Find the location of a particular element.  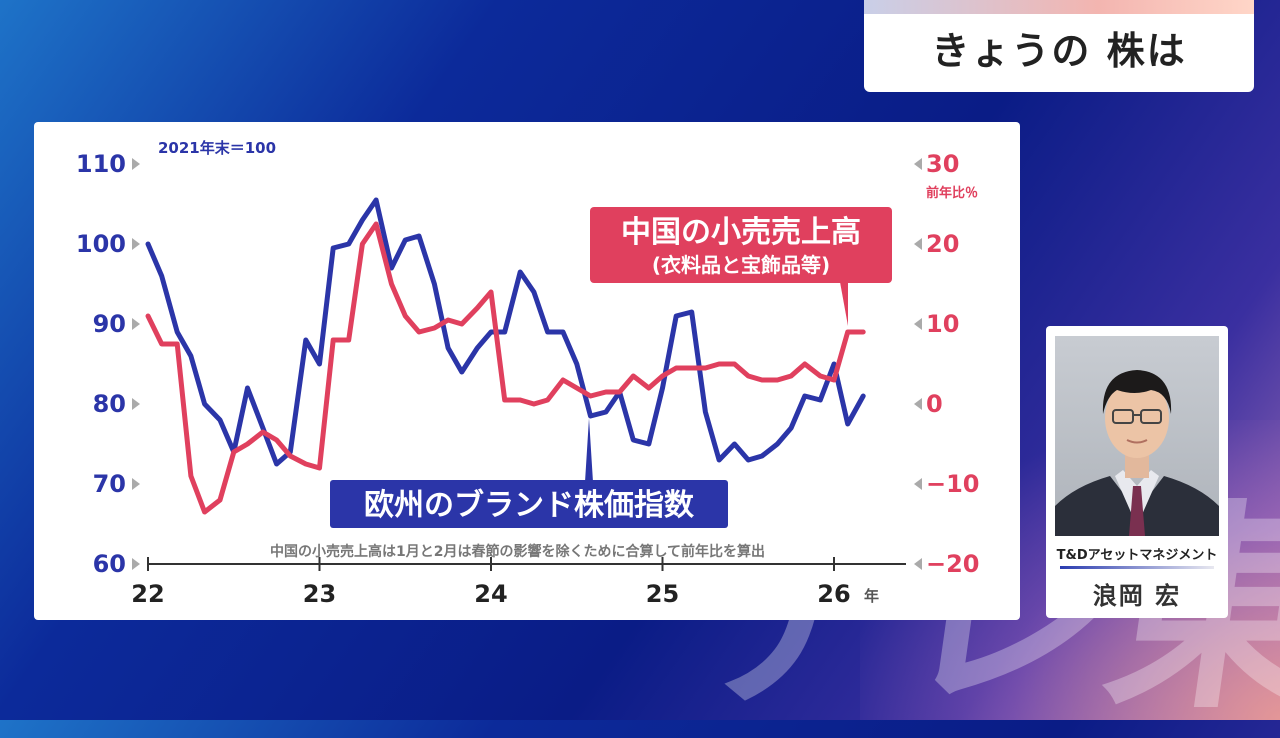

speaker-card: T&Dアセットマネジメント 浪岡 宏 is located at coordinates (1137, 472).